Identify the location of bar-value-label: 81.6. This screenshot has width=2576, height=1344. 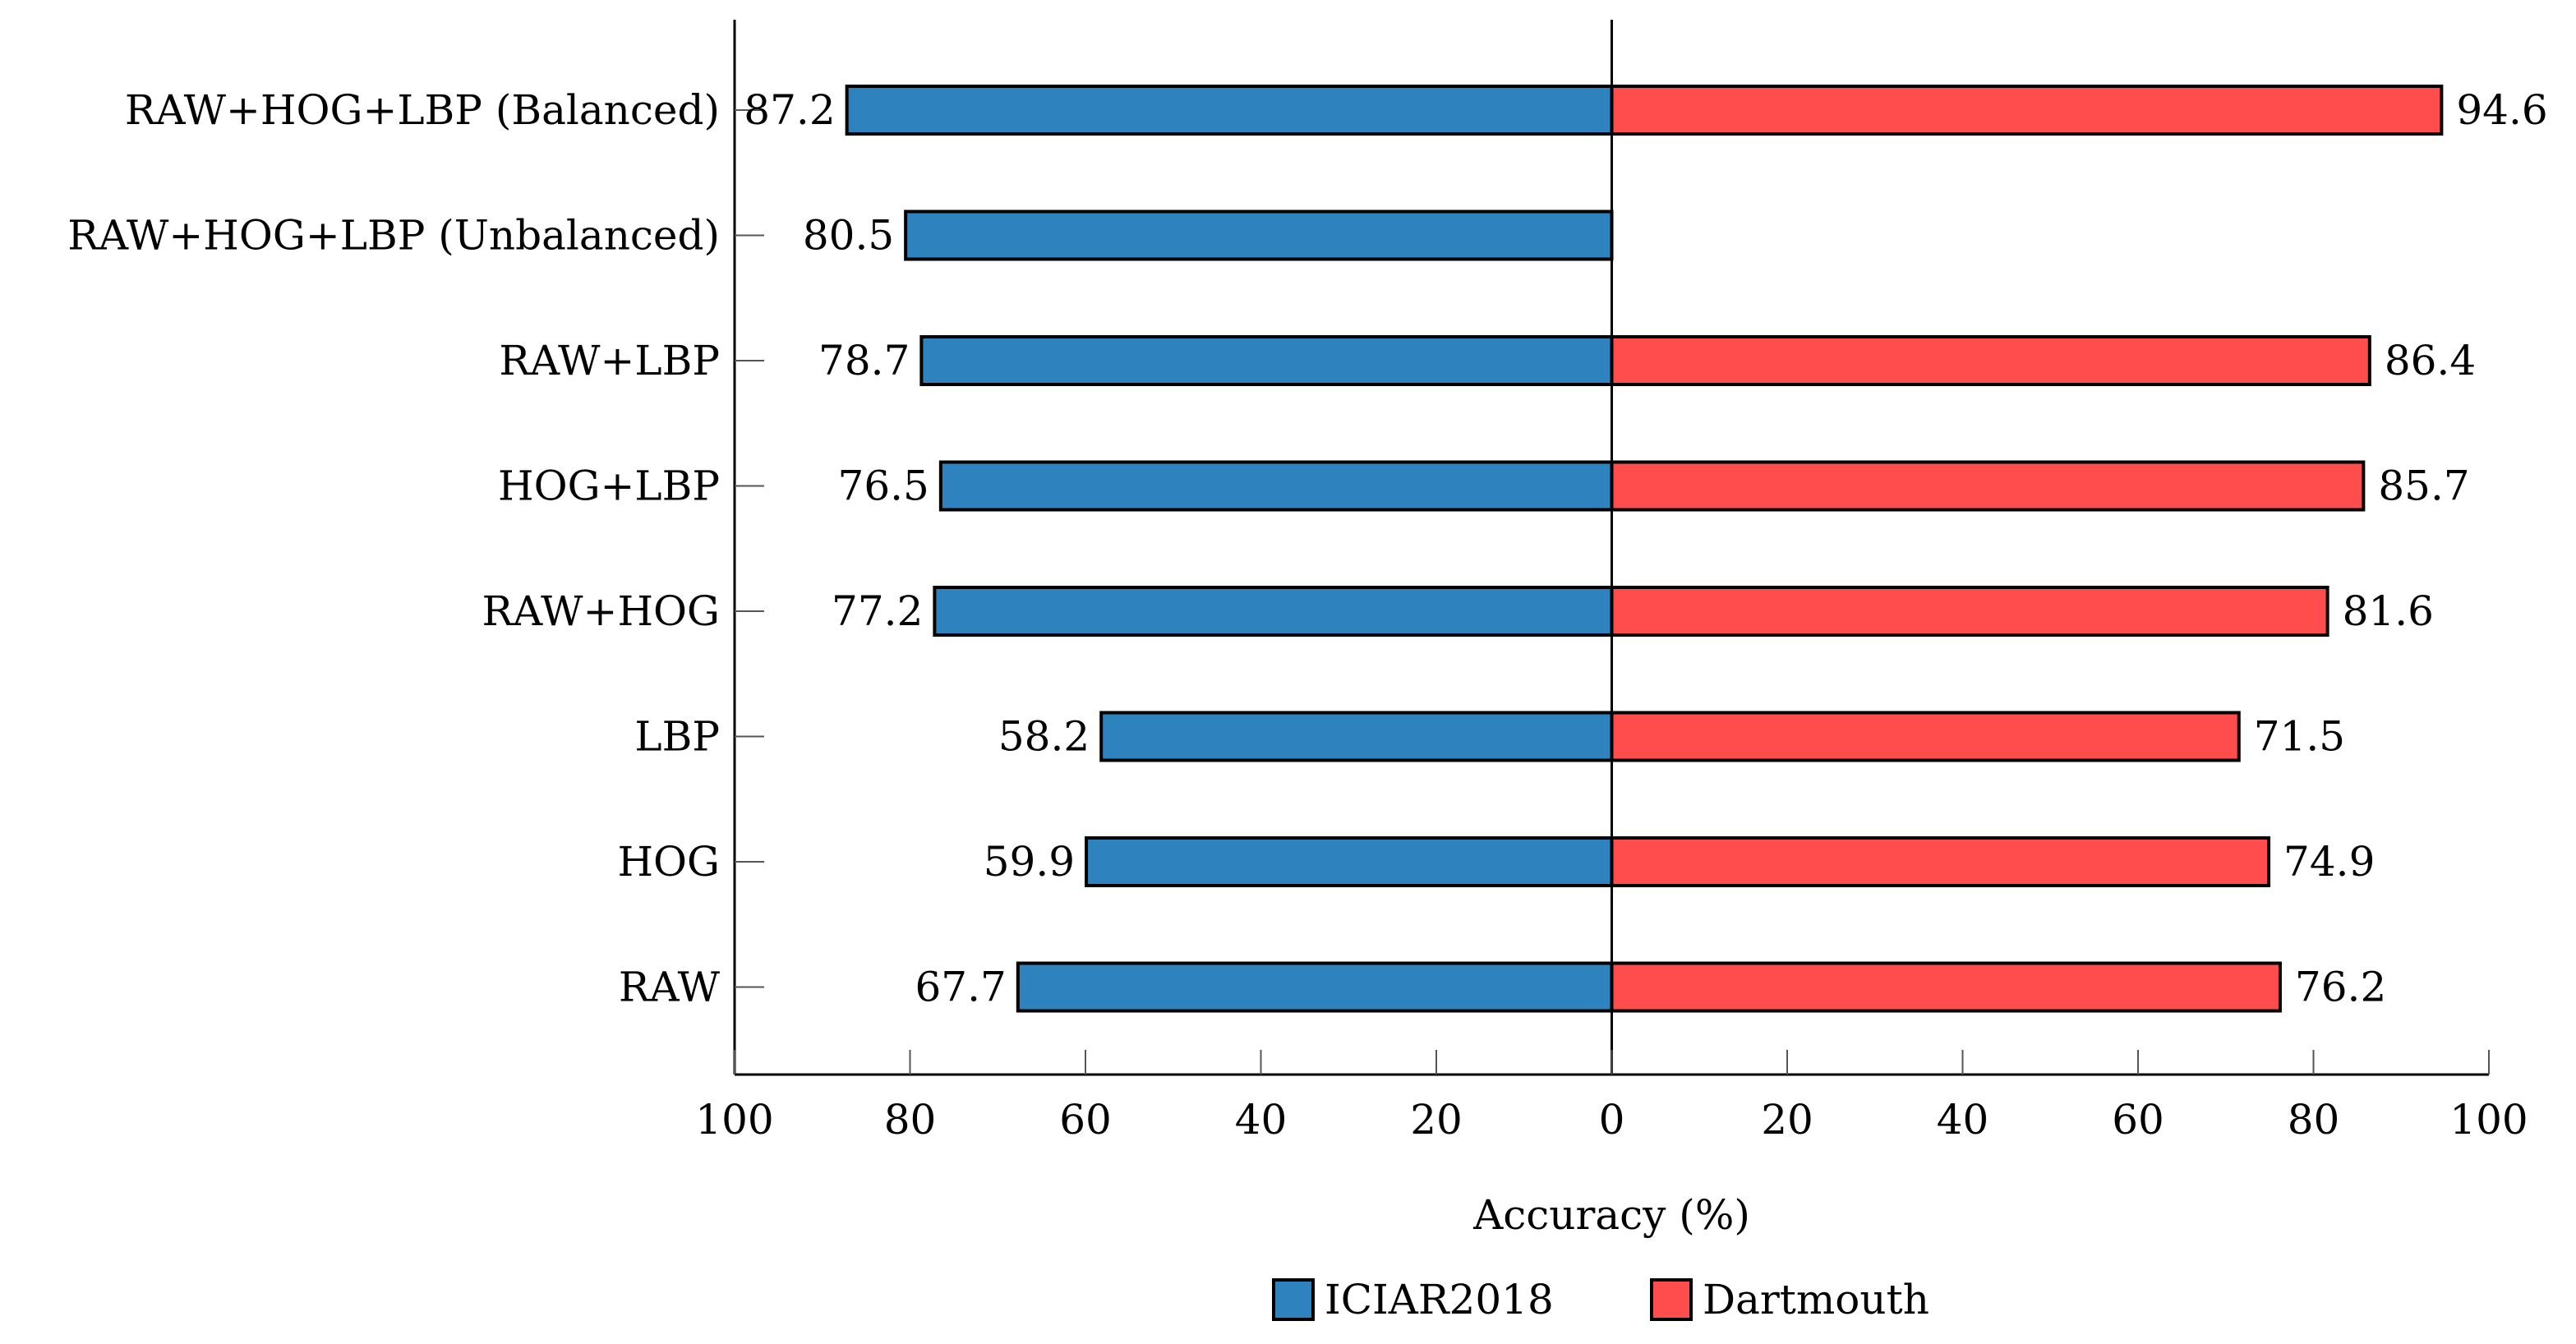
(2388, 611).